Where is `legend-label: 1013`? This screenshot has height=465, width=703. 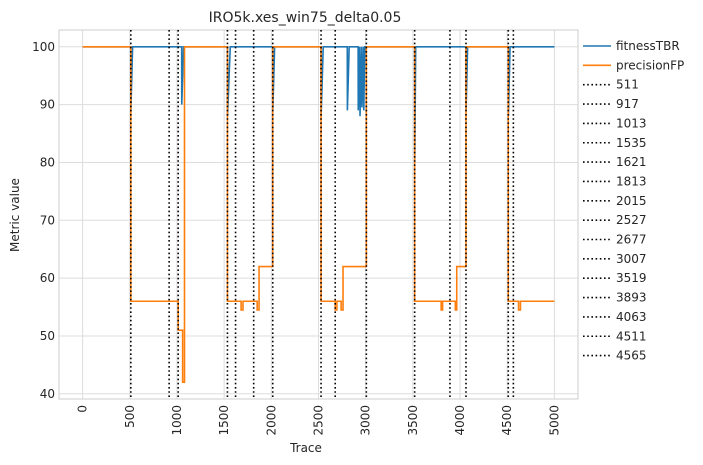
legend-label: 1013 is located at coordinates (631, 123).